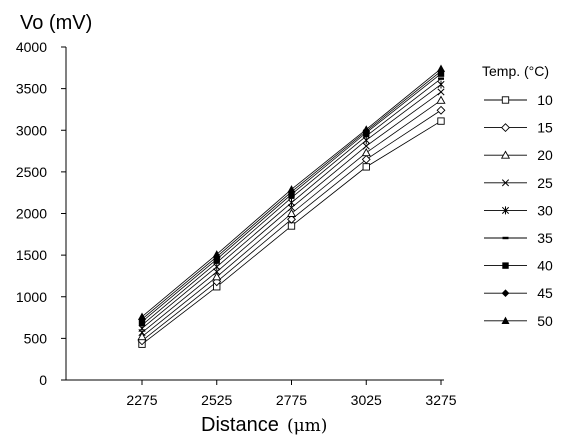 The height and width of the screenshot is (437, 562). Describe the element at coordinates (545, 210) in the screenshot. I see `legend-label: 30` at that location.